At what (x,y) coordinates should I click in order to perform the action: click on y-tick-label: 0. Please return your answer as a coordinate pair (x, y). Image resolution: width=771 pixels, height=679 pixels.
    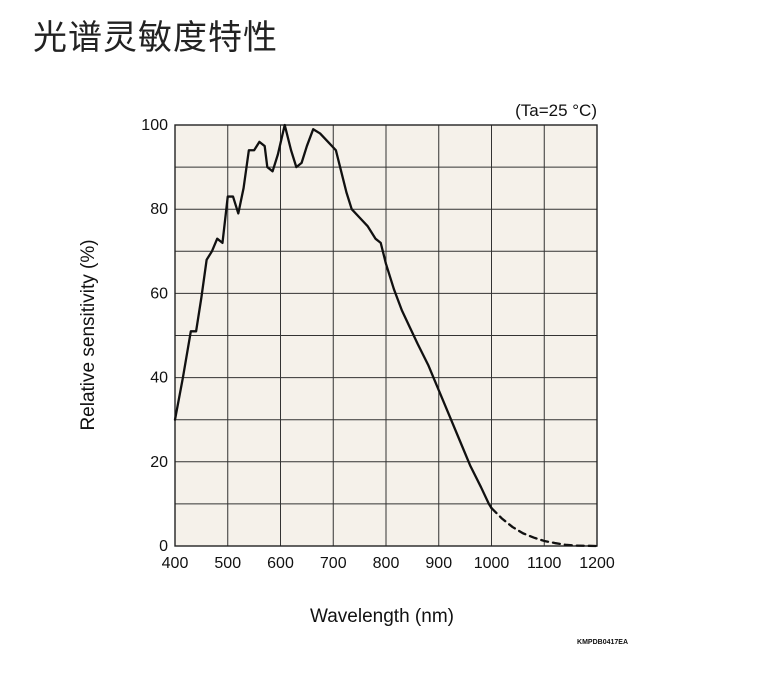
    Looking at the image, I should click on (163, 546).